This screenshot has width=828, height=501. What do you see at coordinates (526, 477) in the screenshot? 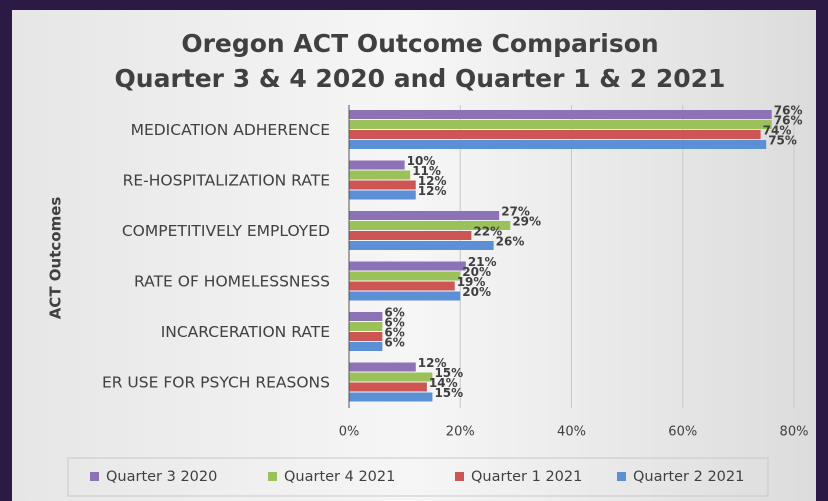
I see `legend-label: Quarter 1 2021` at bounding box center [526, 477].